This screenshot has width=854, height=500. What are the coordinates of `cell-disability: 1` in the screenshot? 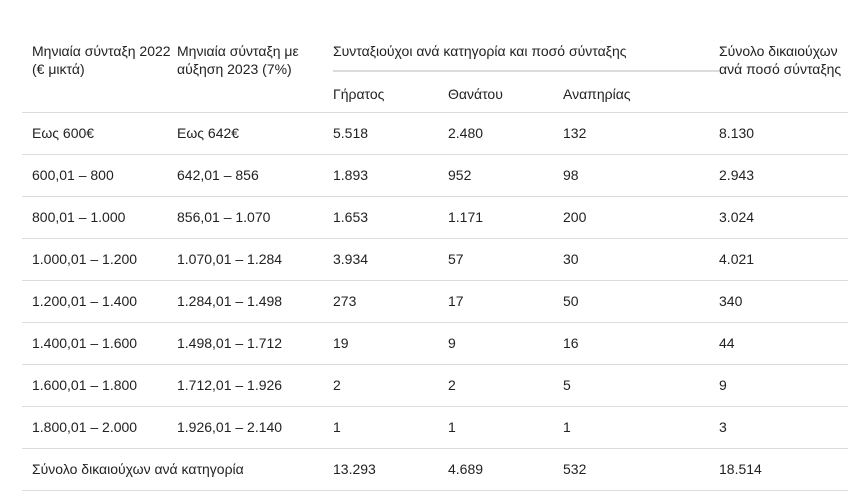 It's located at (641, 427).